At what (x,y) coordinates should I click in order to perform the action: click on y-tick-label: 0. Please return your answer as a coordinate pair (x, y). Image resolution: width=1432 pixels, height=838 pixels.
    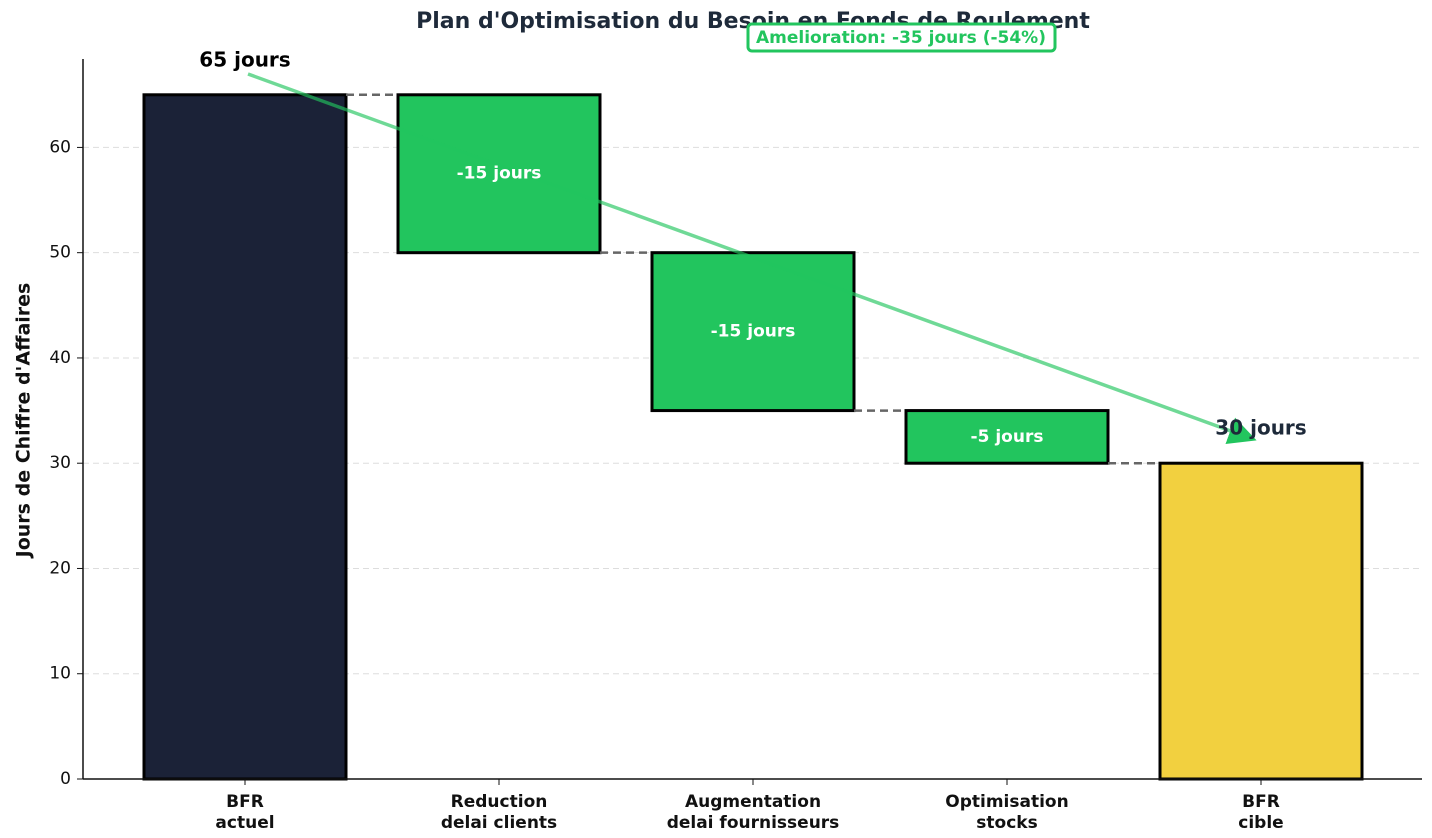
    Looking at the image, I should click on (65, 779).